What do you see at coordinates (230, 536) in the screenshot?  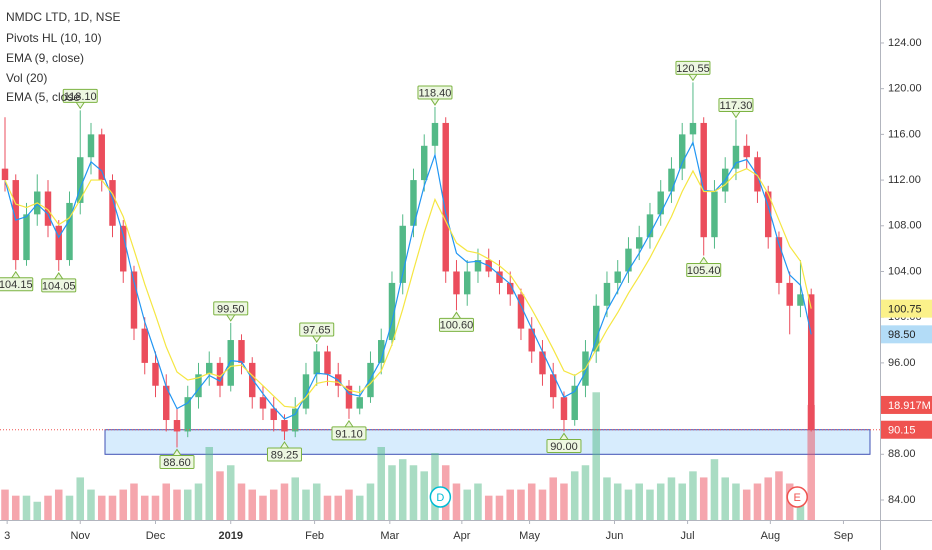 I see `x-tick-label: 2019` at bounding box center [230, 536].